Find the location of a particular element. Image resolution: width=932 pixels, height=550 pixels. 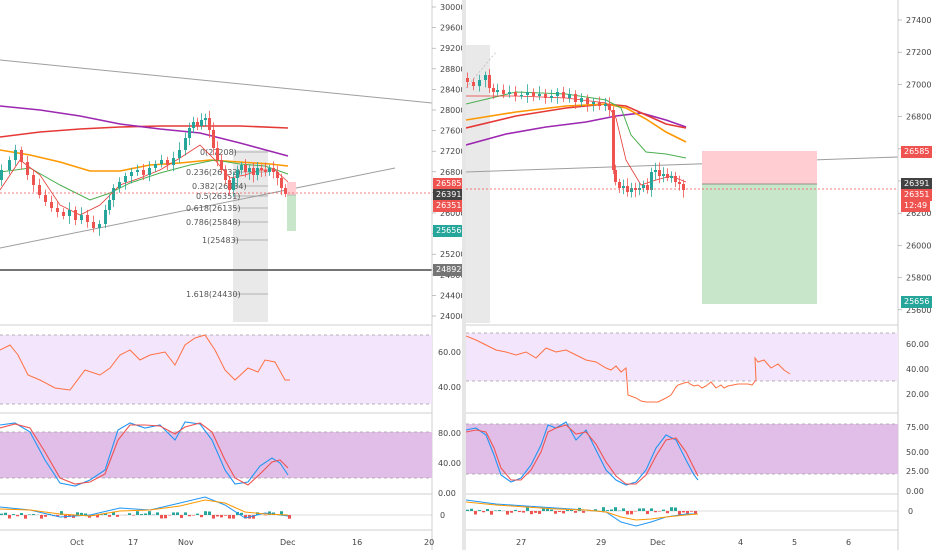

rsi-axis-label: 40.00 is located at coordinates (917, 369).